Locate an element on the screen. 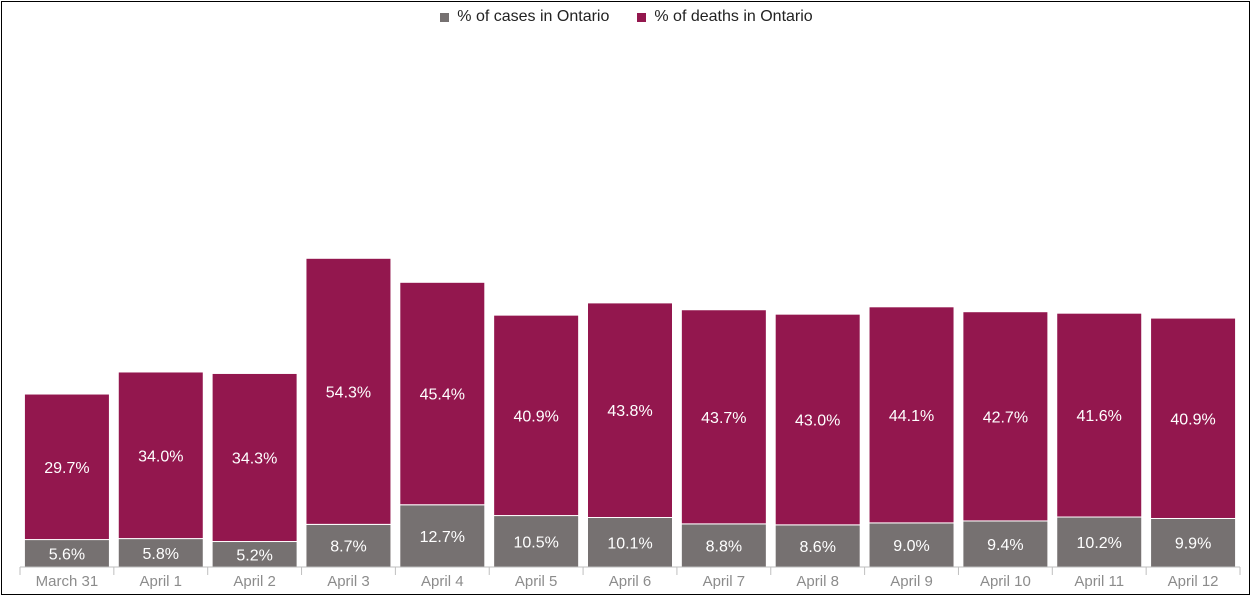 This screenshot has width=1253, height=598. legend-item-cases: % of cases in Ontario is located at coordinates (524, 17).